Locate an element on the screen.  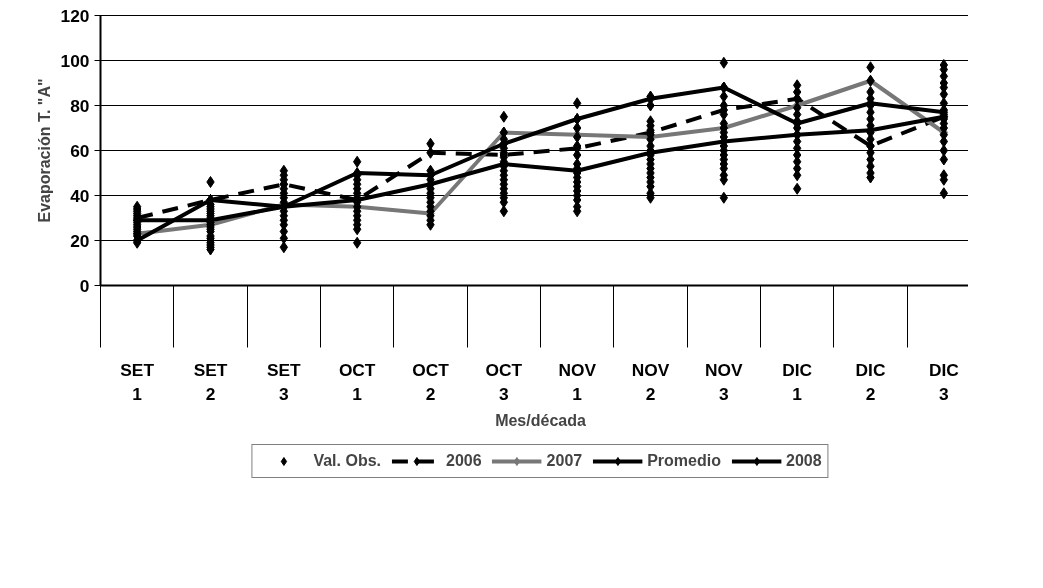
x-tick-label: OCT 2 is located at coordinates (431, 381).